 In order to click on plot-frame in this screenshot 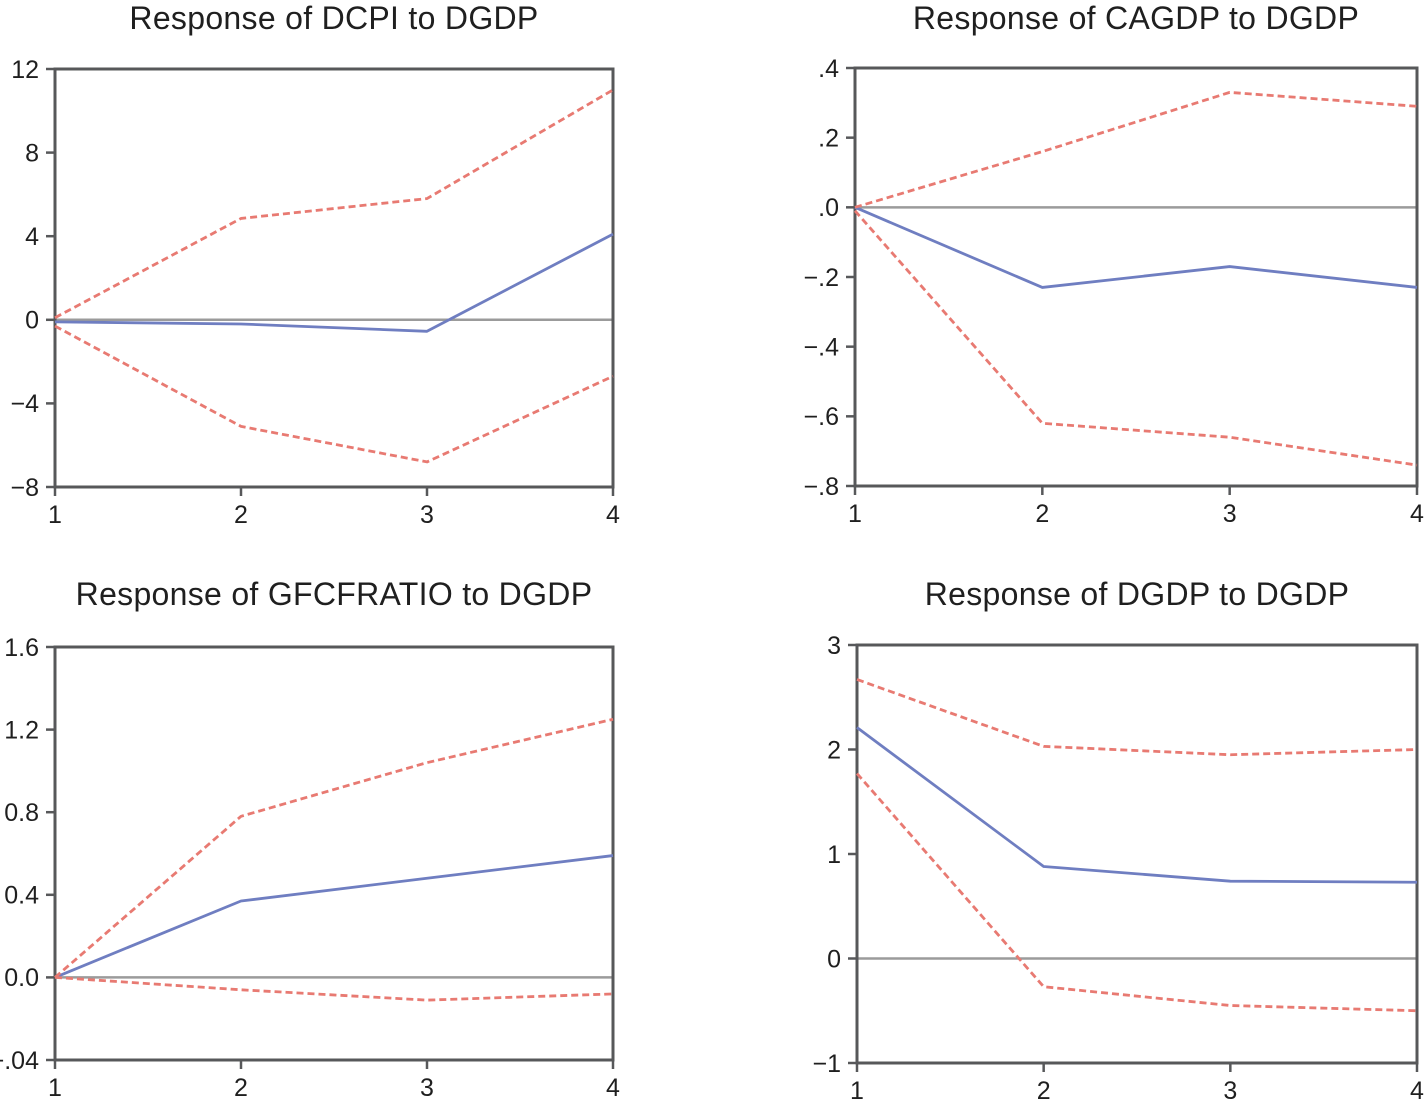, I will do `click(334, 853)`.